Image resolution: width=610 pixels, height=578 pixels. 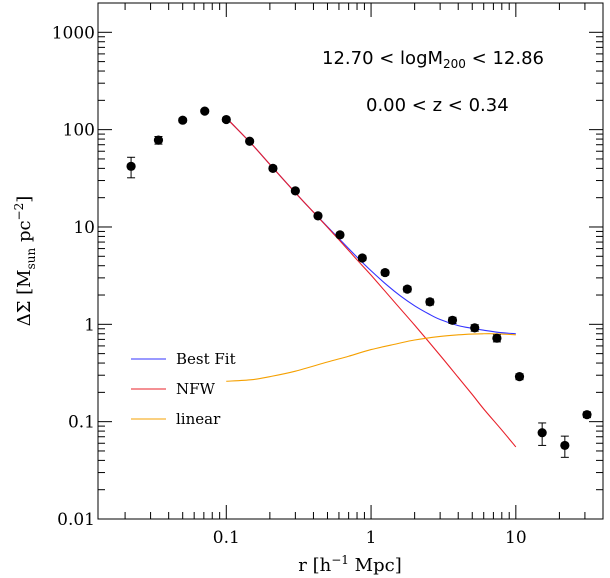 I want to click on legend-label-nfw: NFW, so click(x=196, y=389).